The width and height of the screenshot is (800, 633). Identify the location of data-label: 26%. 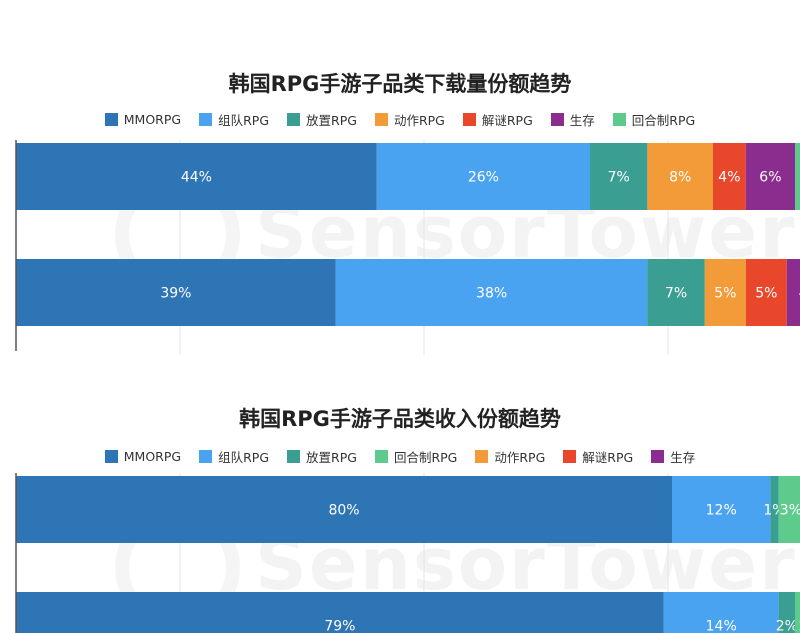
(483, 178).